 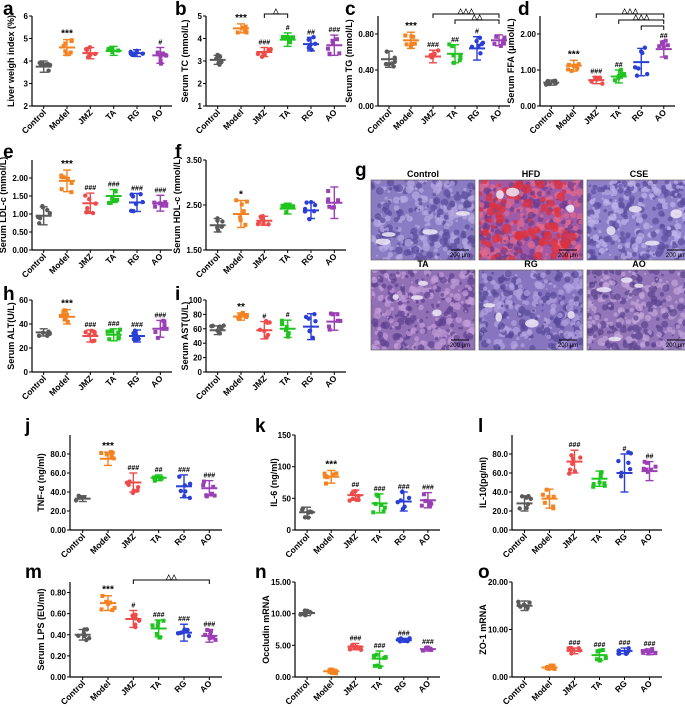 What do you see at coordinates (498, 582) in the screenshot?
I see `y-tick-label: 20.00` at bounding box center [498, 582].